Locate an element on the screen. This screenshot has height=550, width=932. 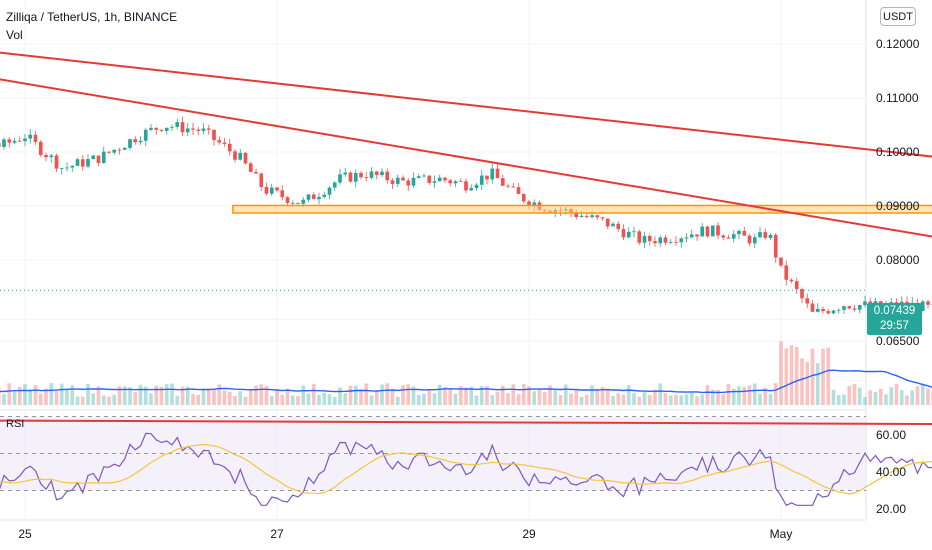
price-tick-label: 0.09000 is located at coordinates (898, 206).